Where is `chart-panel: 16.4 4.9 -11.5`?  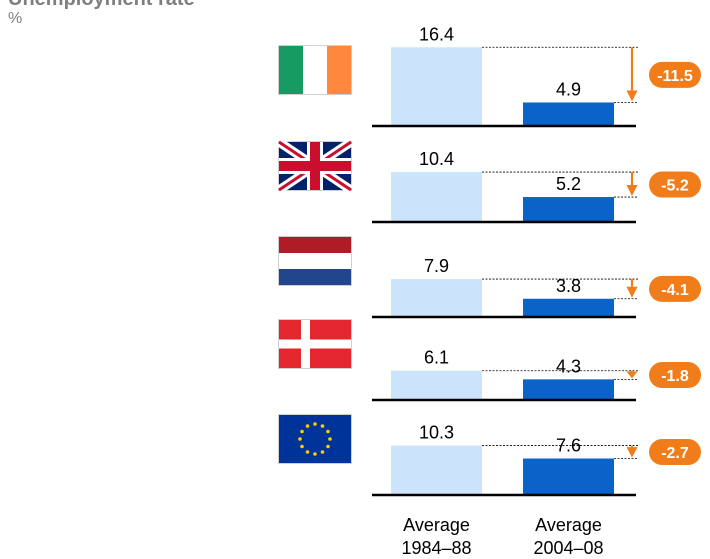
chart-panel: 16.4 4.9 -11.5 is located at coordinates (489, 76).